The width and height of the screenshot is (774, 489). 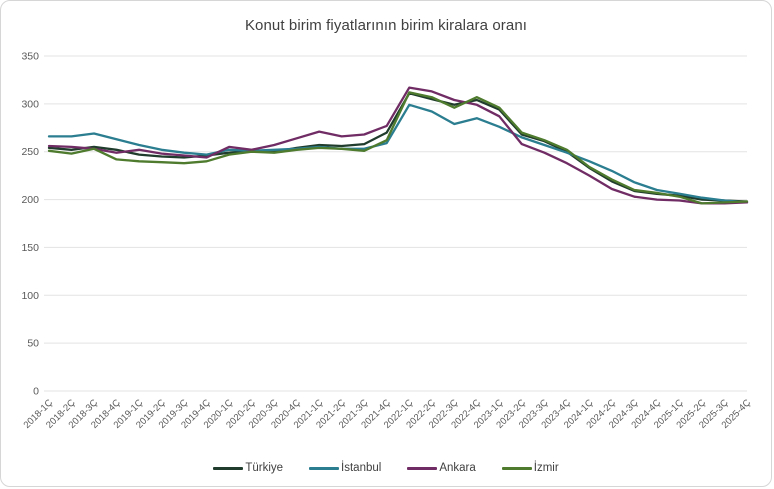 What do you see at coordinates (546, 468) in the screenshot?
I see `legend-label-izmir: İzmir` at bounding box center [546, 468].